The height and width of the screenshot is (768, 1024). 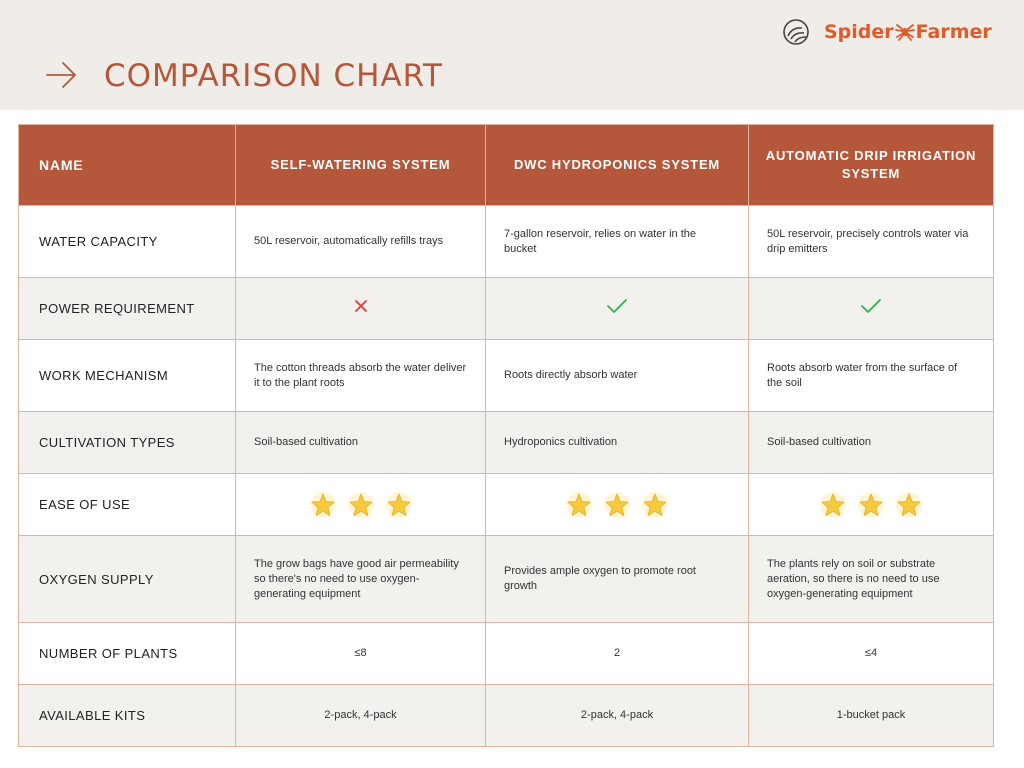 What do you see at coordinates (360, 715) in the screenshot?
I see `cell-kits-self-watering: 2-pack, 4-pack` at bounding box center [360, 715].